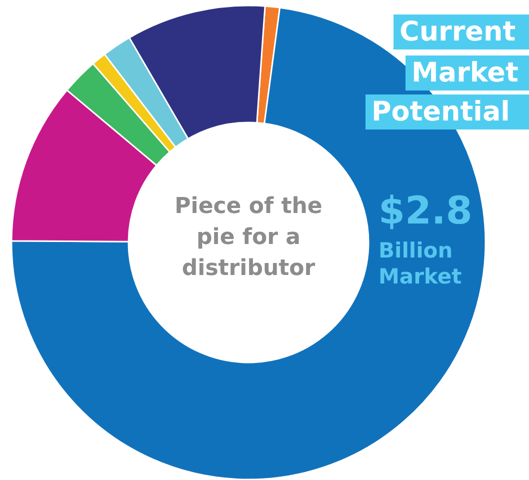  What do you see at coordinates (248, 237) in the screenshot?
I see `text: Piece of the pie for a distributor` at bounding box center [248, 237].